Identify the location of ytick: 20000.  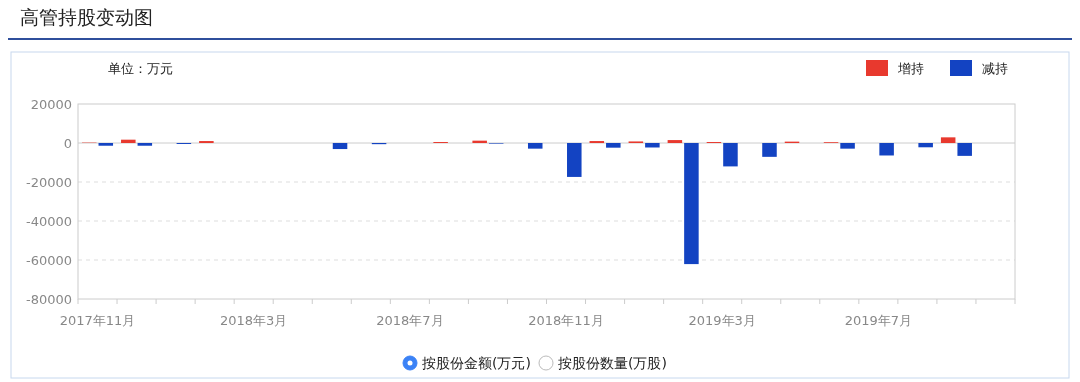
(51, 104).